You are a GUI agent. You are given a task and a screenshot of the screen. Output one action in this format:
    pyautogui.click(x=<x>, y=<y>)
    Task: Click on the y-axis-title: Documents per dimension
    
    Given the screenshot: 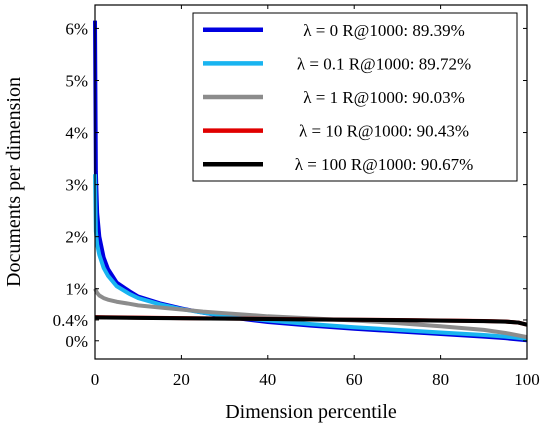 What is the action you would take?
    pyautogui.click(x=14, y=182)
    